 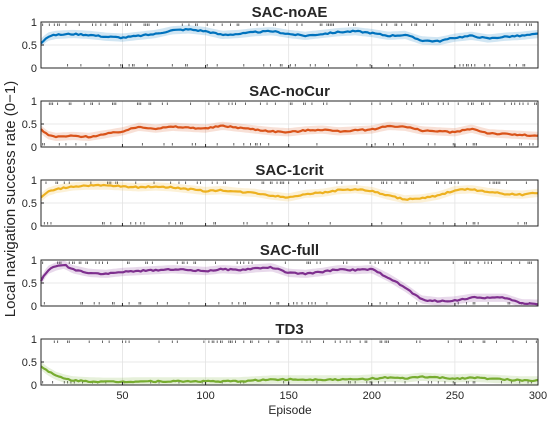 What do you see at coordinates (290, 12) in the screenshot?
I see `panel-title: SAC-noAE` at bounding box center [290, 12].